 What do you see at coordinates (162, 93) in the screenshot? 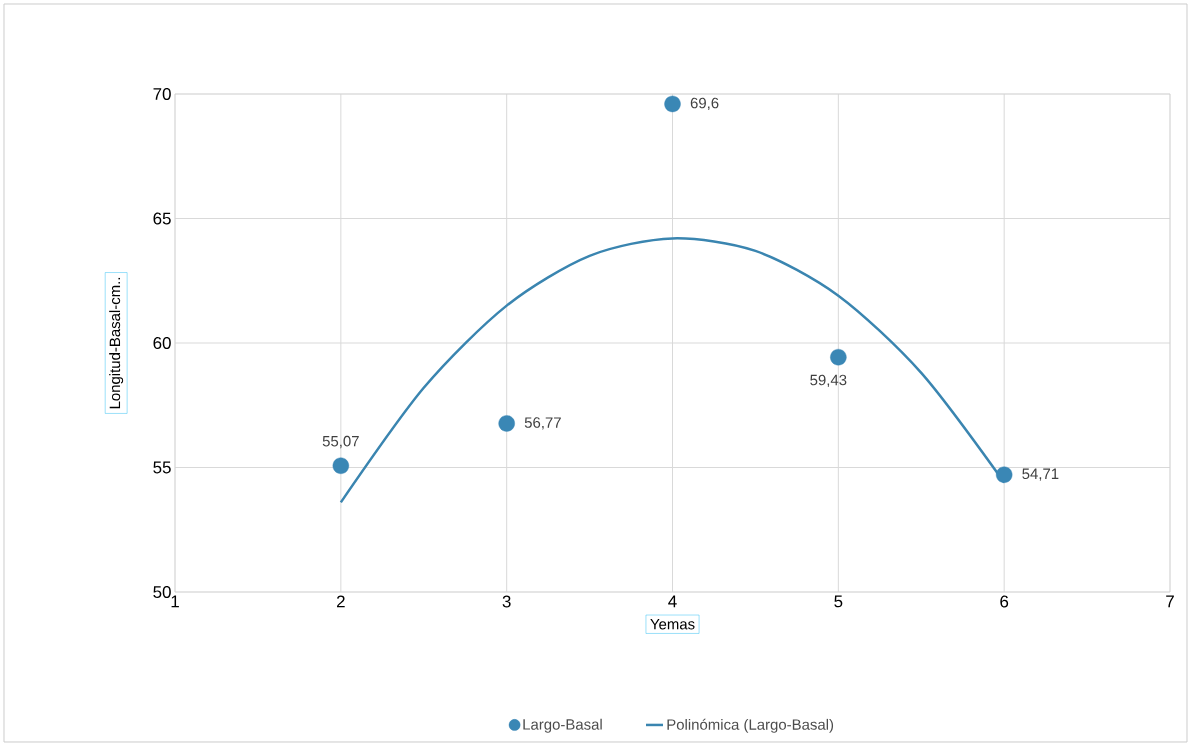
I see `y-tick-label: 70` at bounding box center [162, 93].